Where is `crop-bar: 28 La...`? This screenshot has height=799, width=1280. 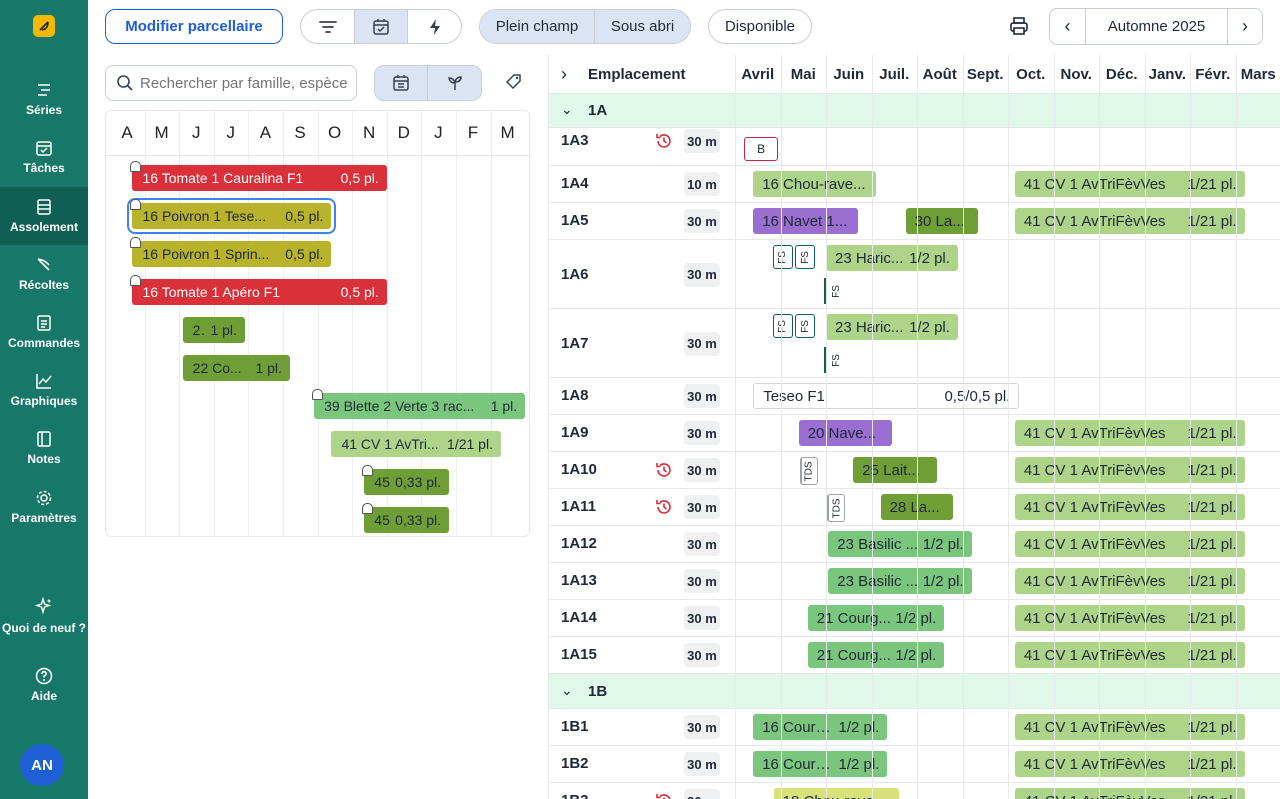
crop-bar: 28 La... is located at coordinates (917, 507).